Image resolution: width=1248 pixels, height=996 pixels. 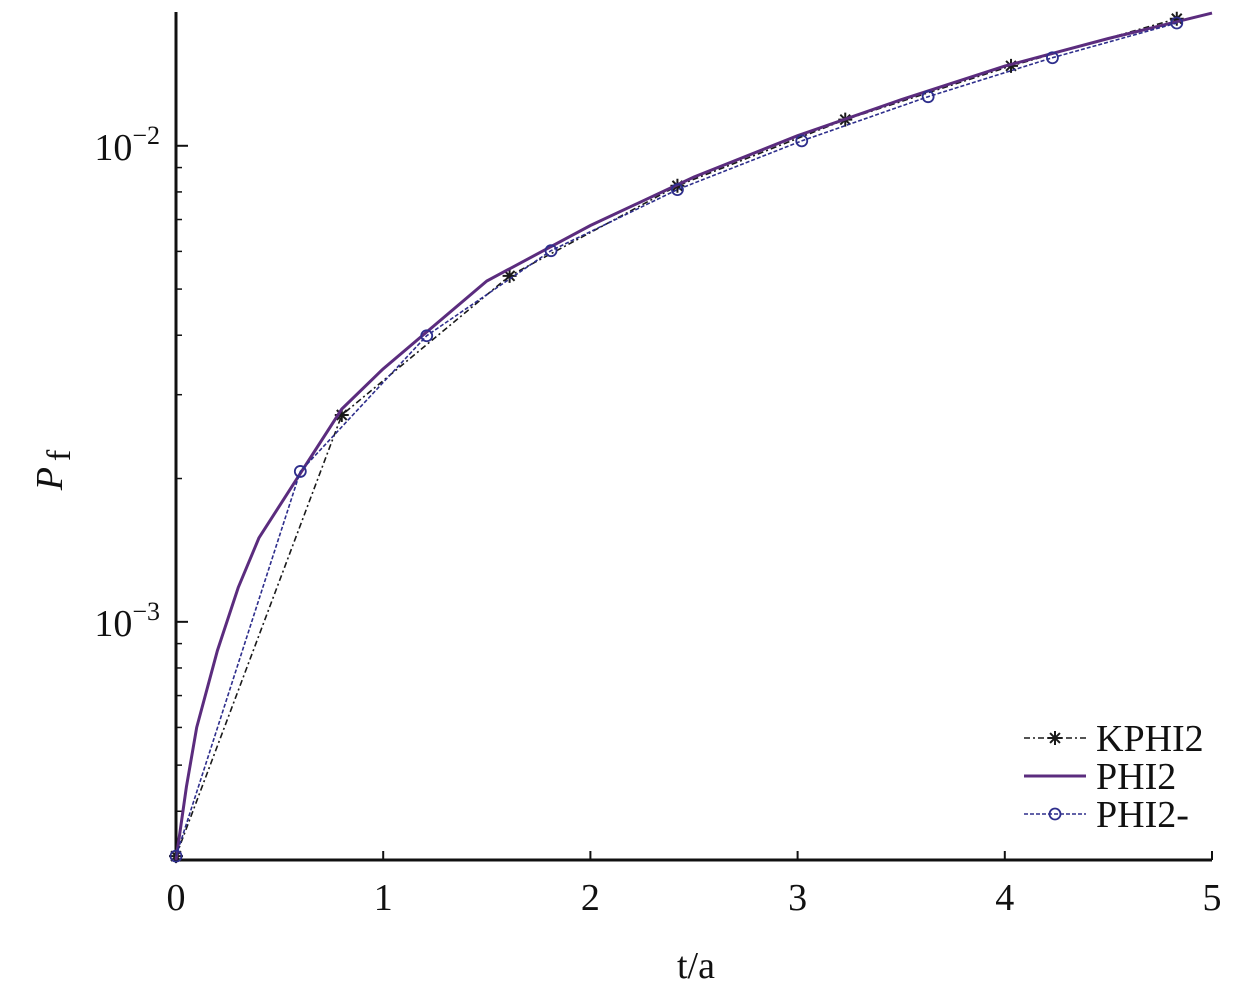 What do you see at coordinates (1136, 777) in the screenshot?
I see `legend-label: PHI2` at bounding box center [1136, 777].